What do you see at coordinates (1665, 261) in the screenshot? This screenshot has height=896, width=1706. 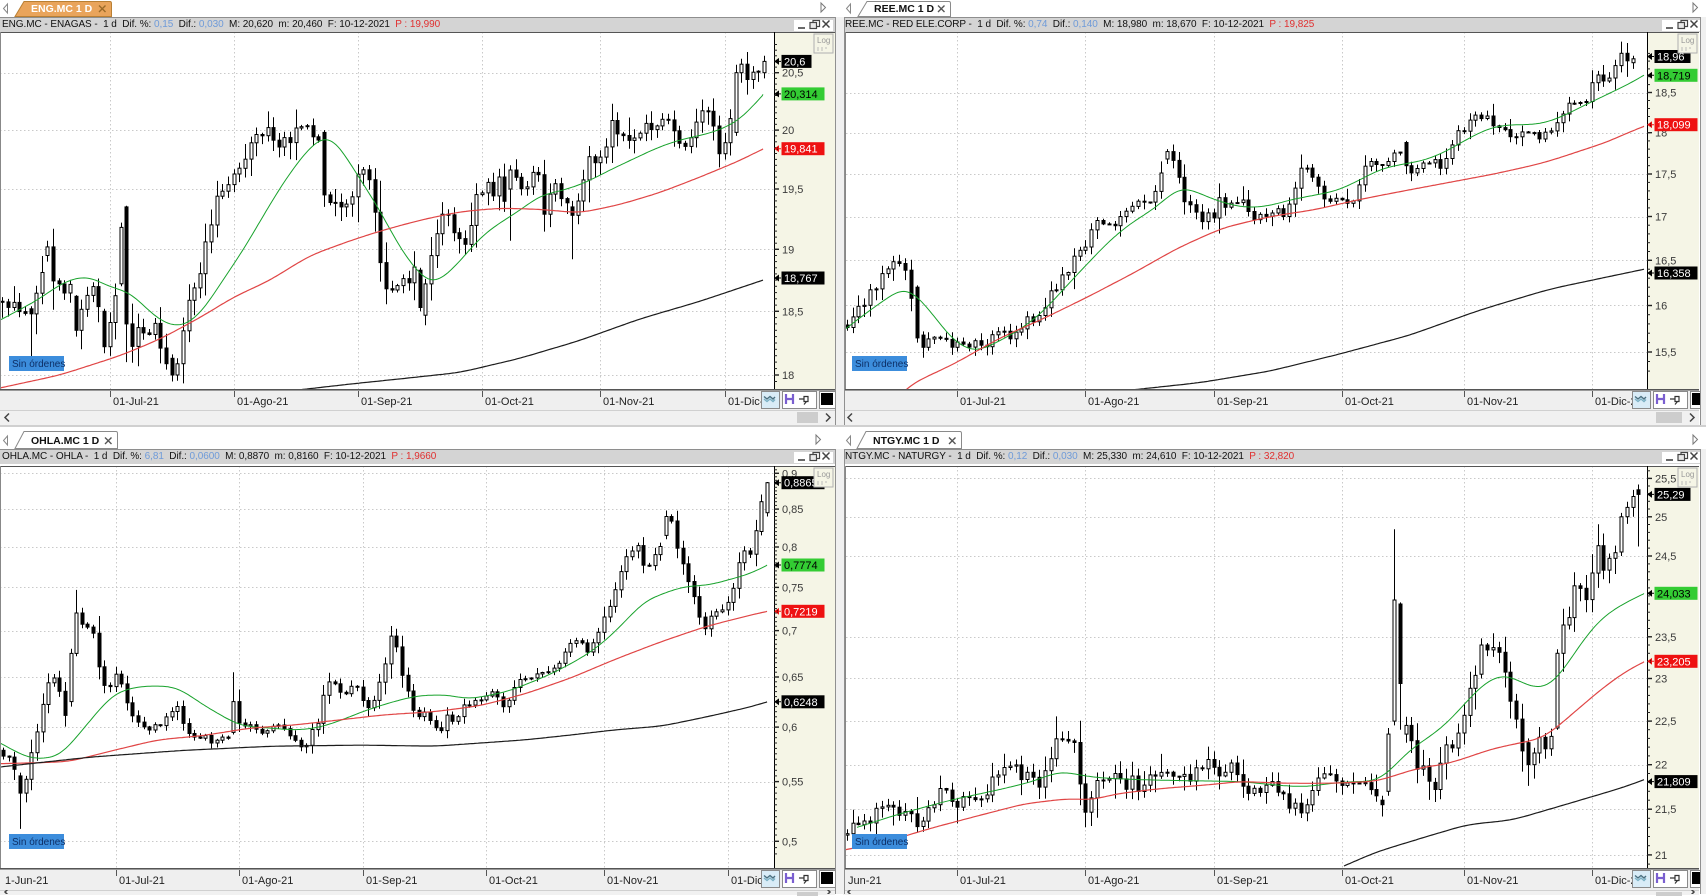 I see `svg-text: 16,5` at bounding box center [1665, 261].